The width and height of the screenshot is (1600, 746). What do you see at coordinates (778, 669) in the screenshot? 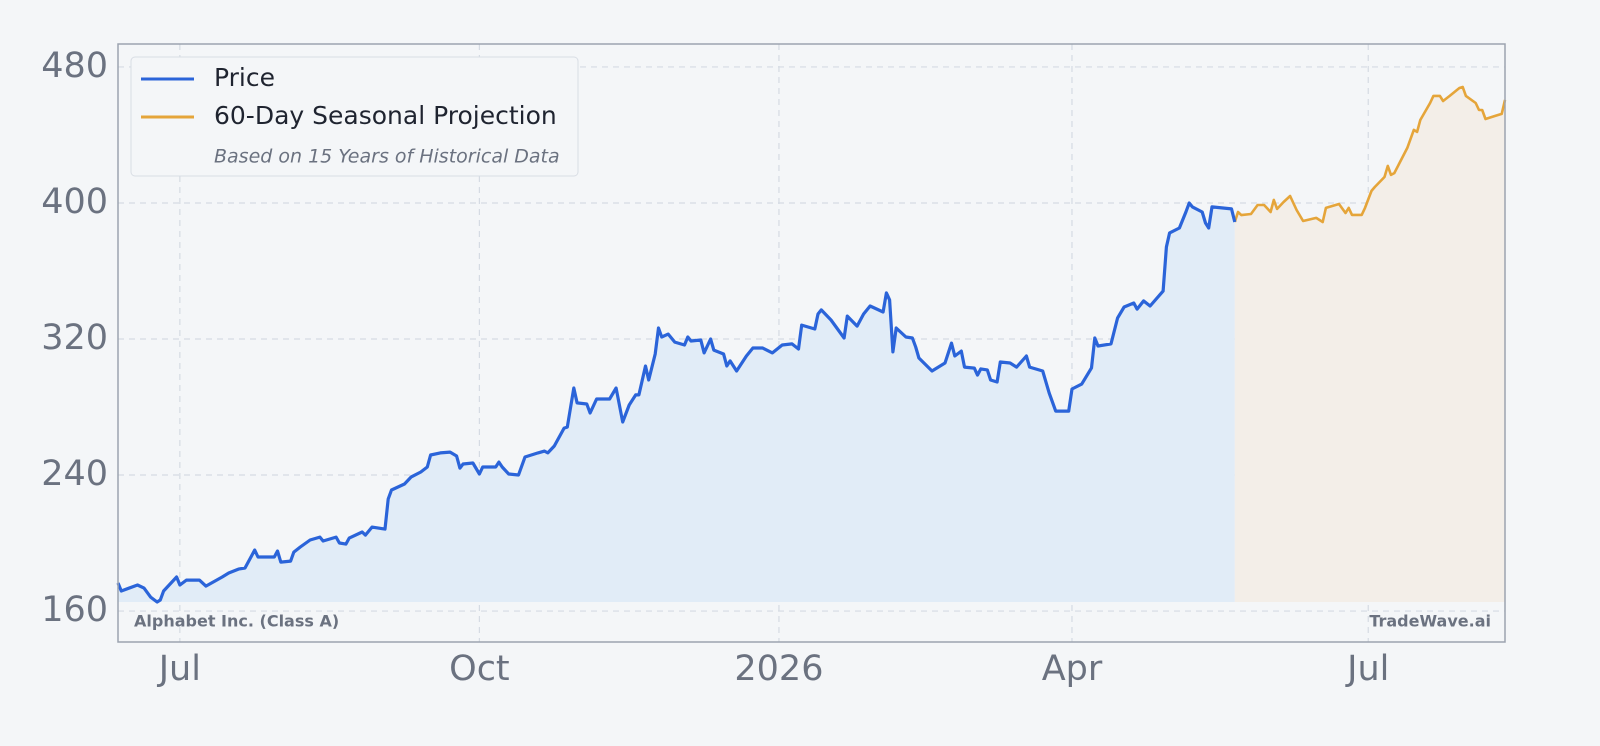
I see `x-tick-label: 2026` at bounding box center [778, 669].